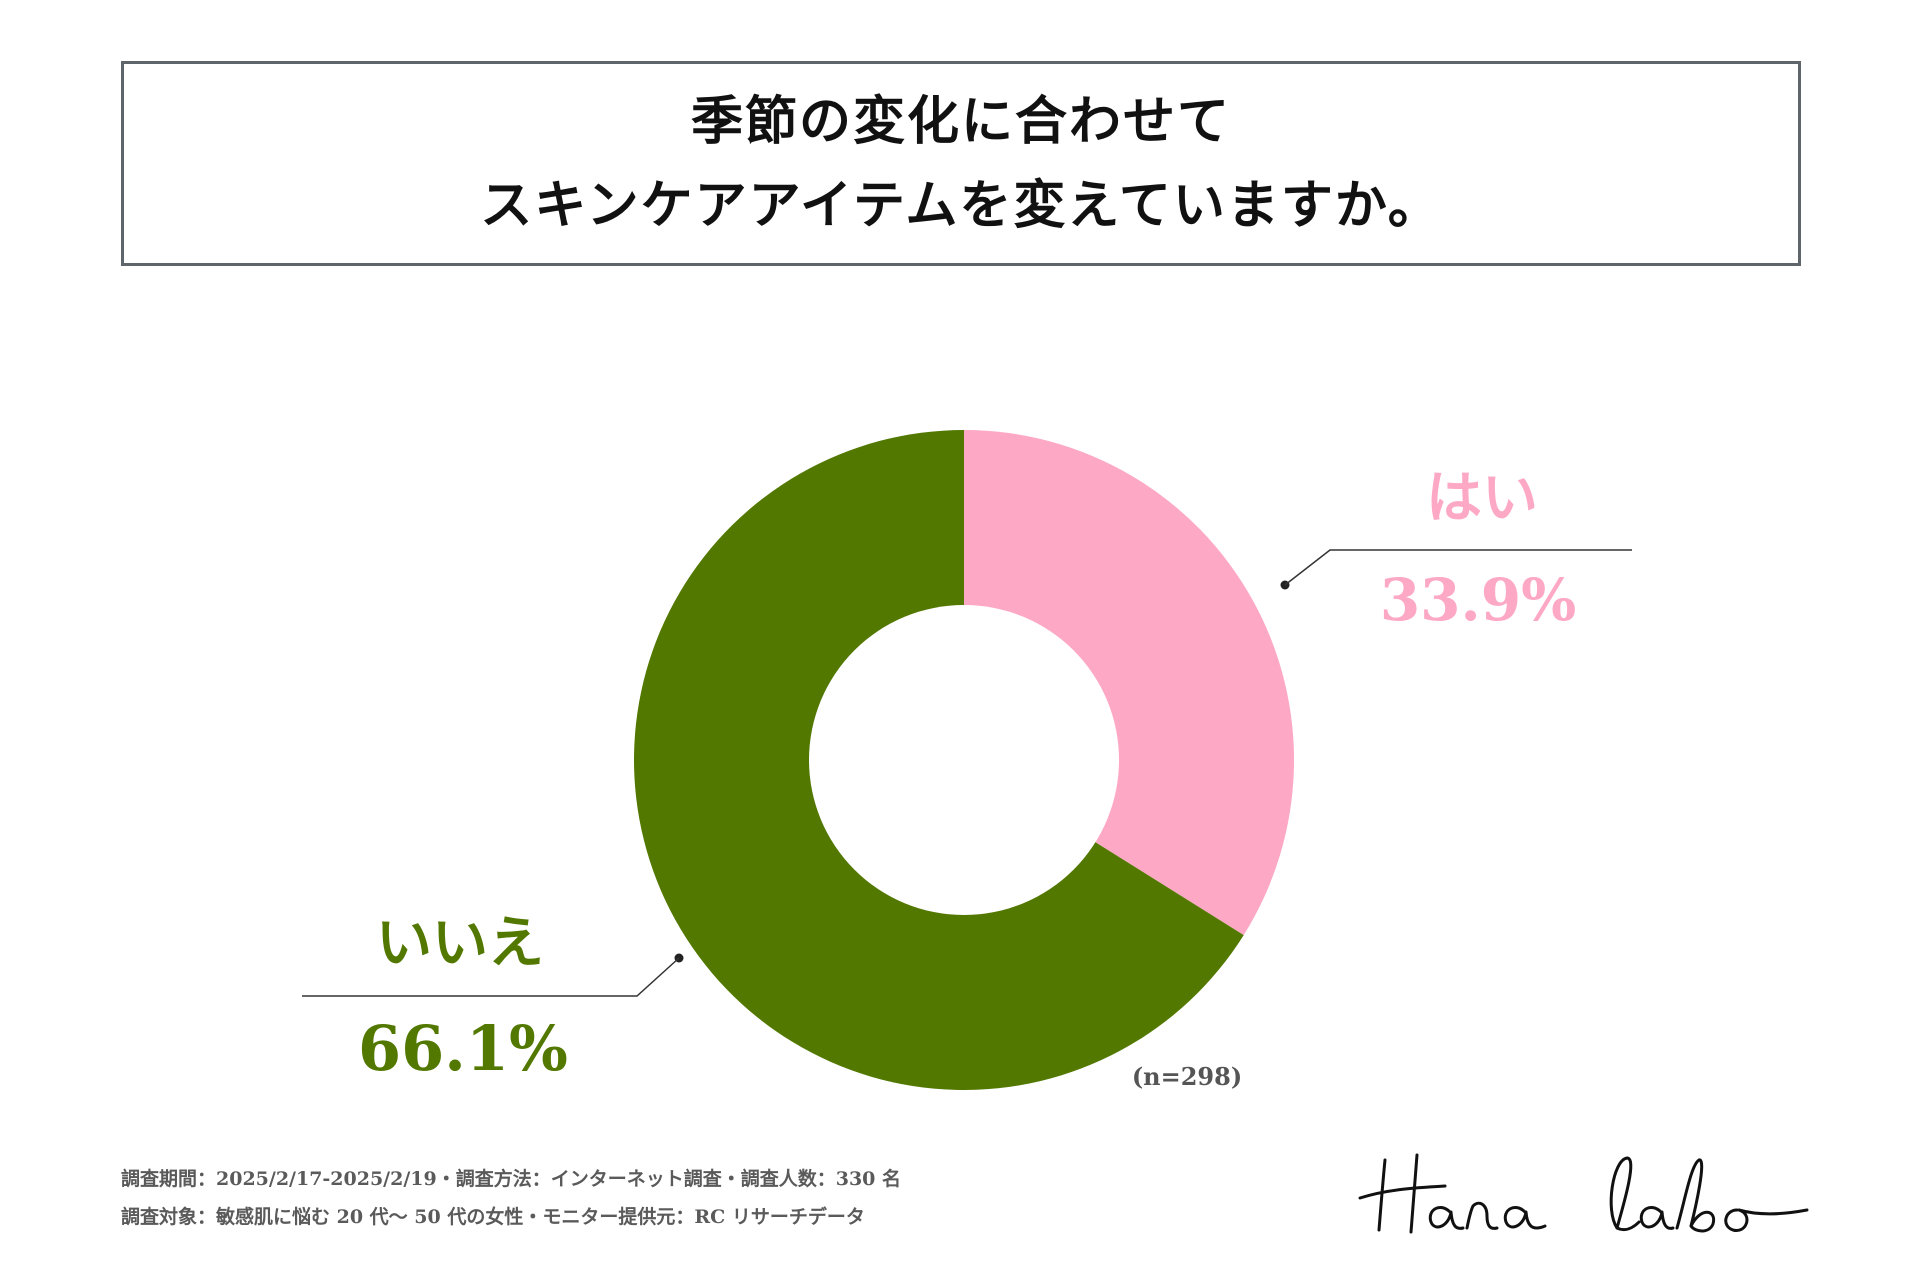 The width and height of the screenshot is (1920, 1280). Describe the element at coordinates (1187, 1076) in the screenshot. I see `sample-size-label: (n=298)` at that location.